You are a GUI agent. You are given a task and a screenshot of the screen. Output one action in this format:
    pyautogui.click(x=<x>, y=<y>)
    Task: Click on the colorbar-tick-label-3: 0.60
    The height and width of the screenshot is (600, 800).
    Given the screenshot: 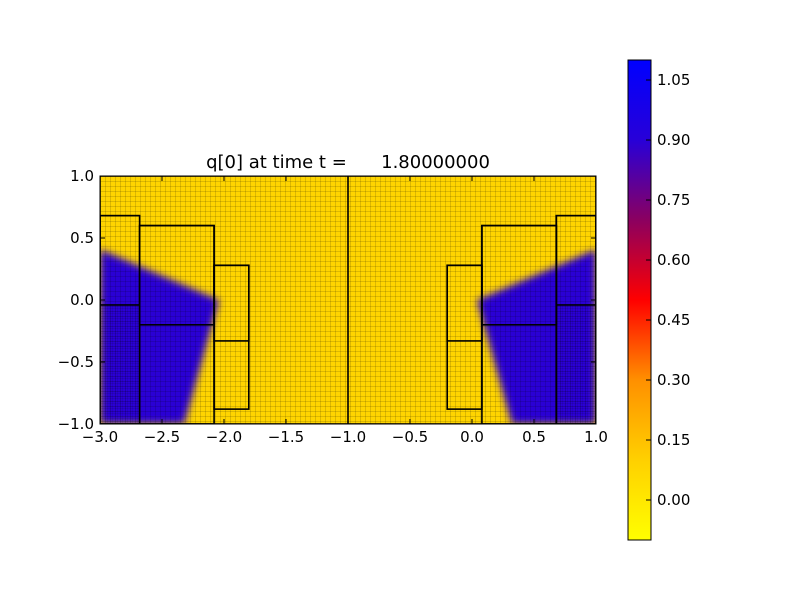 What is the action you would take?
    pyautogui.click(x=673, y=260)
    